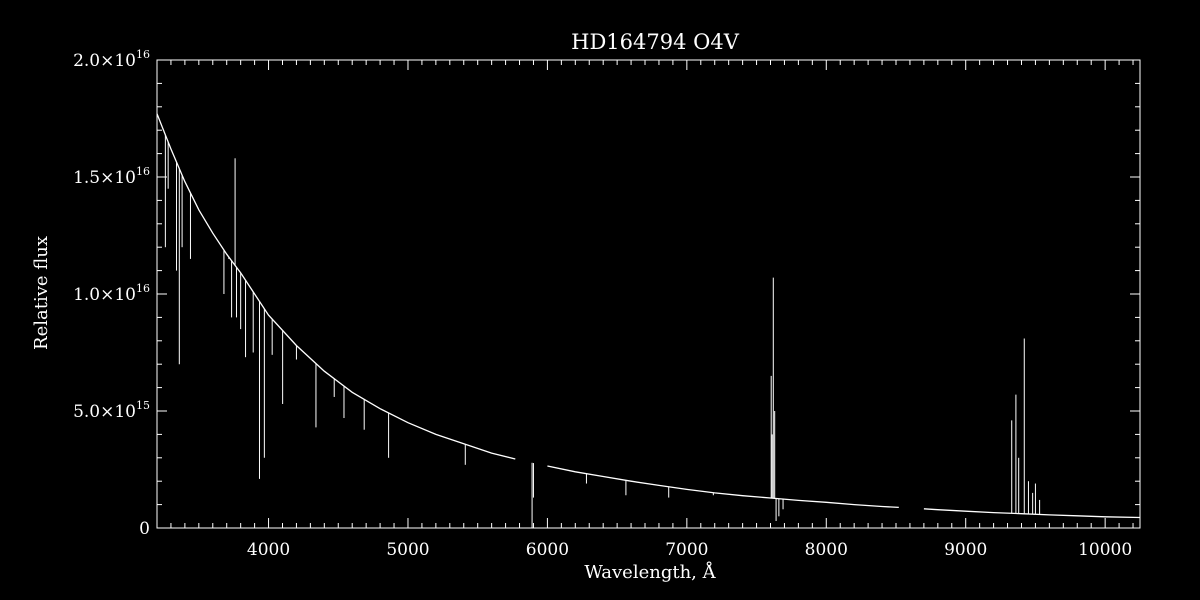 This screenshot has height=600, width=1200. I want to click on y-tick-label: 1.0×10¹⁶, so click(111, 293).